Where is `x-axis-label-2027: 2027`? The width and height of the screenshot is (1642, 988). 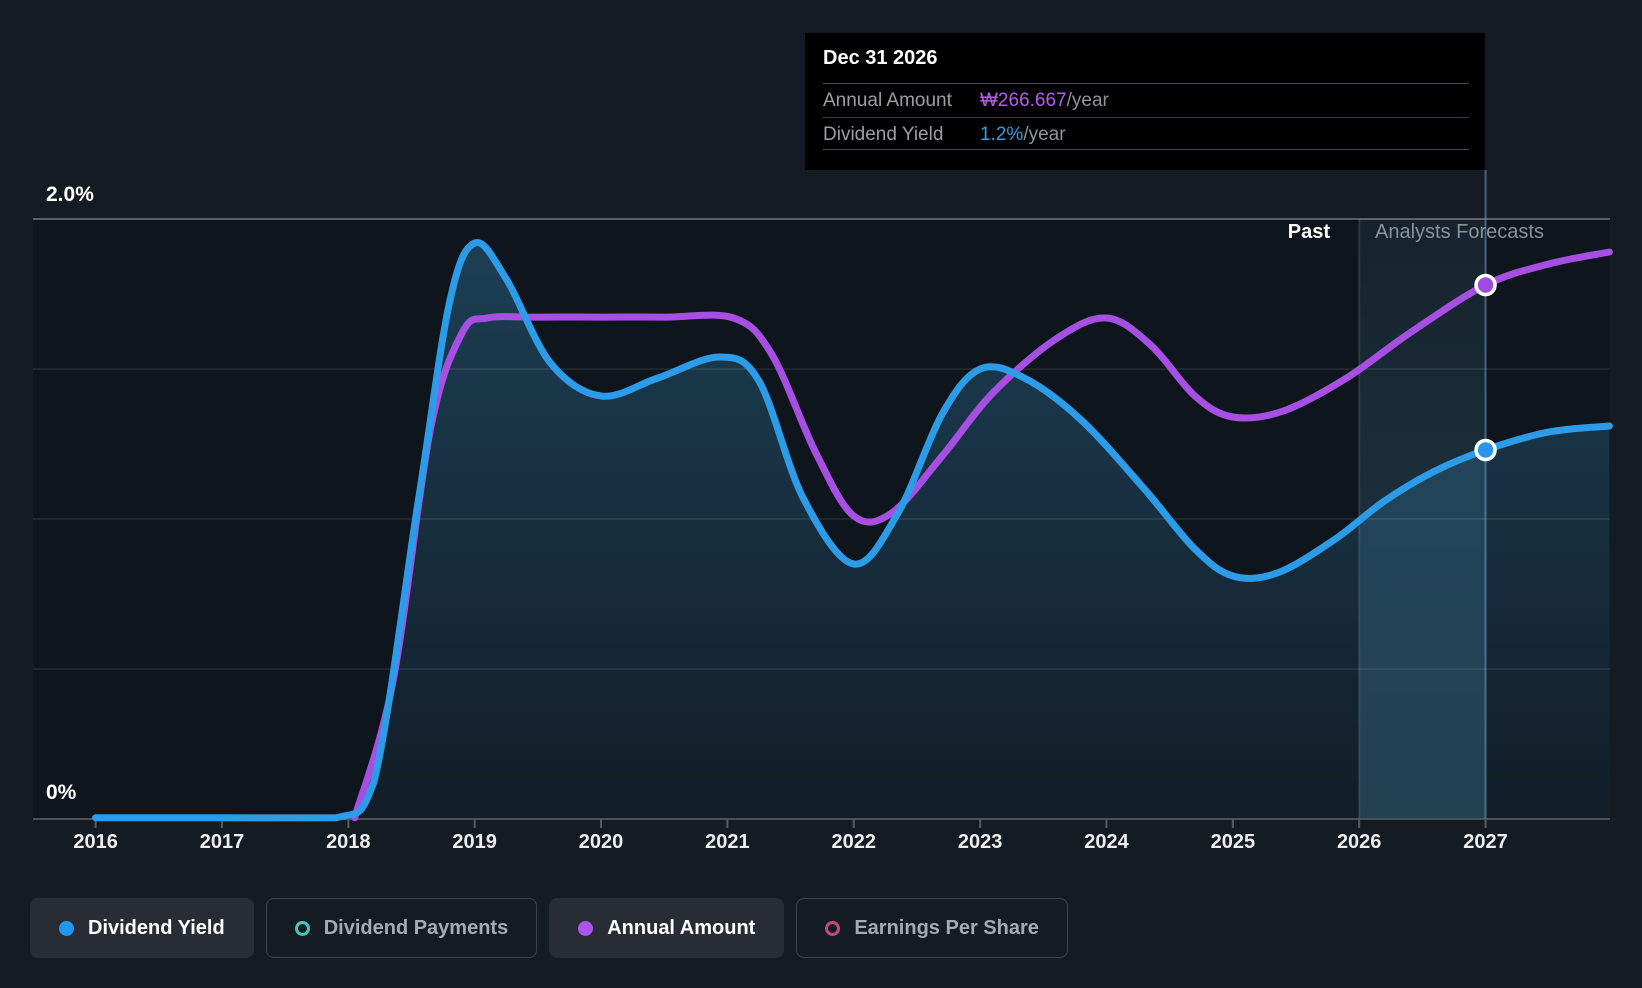 x-axis-label-2027: 2027 is located at coordinates (1485, 842).